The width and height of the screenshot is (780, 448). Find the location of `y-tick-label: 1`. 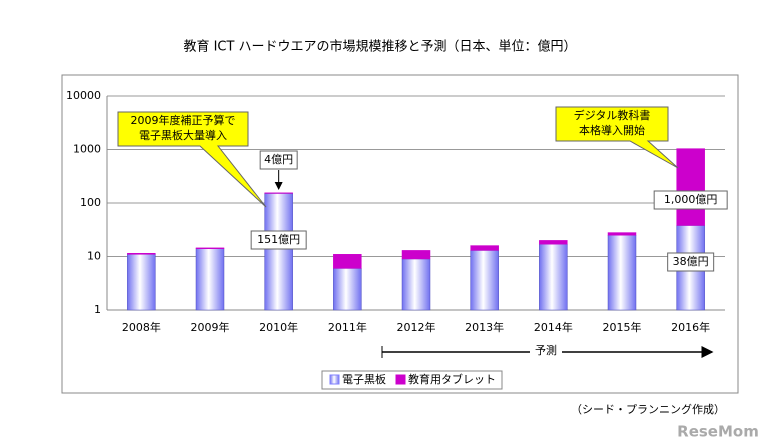

y-tick-label: 1 is located at coordinates (97, 309).